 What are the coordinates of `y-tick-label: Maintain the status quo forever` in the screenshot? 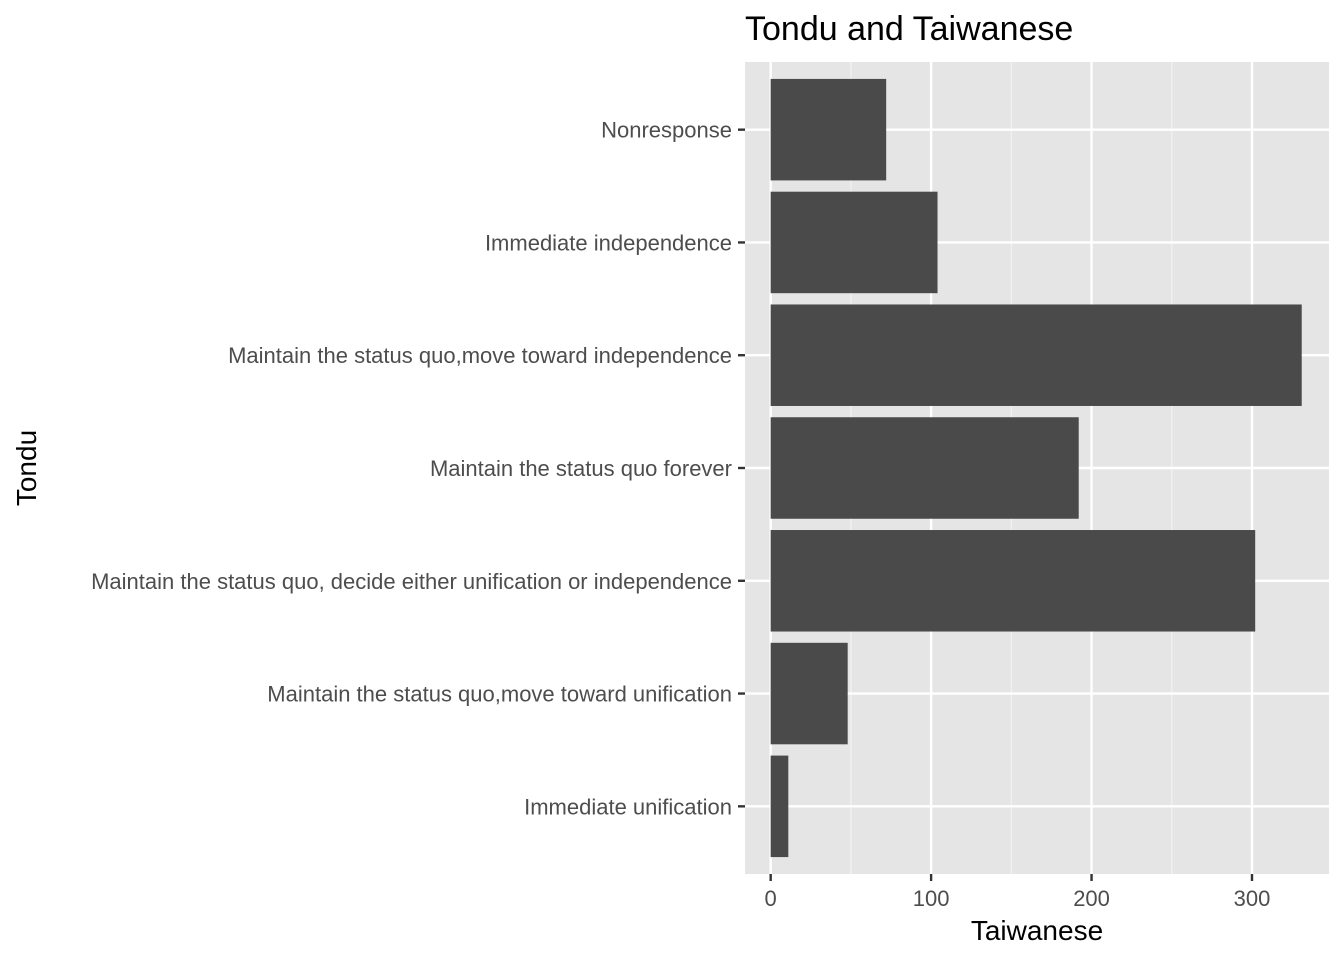 It's located at (581, 468).